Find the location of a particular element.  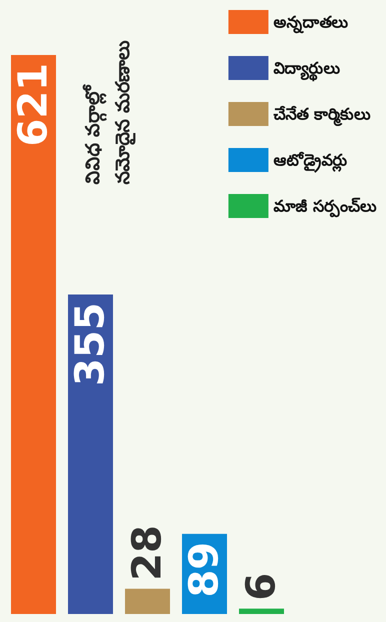

legend-label: మాజీ సర్పంచ్‌లు is located at coordinates (325, 207).